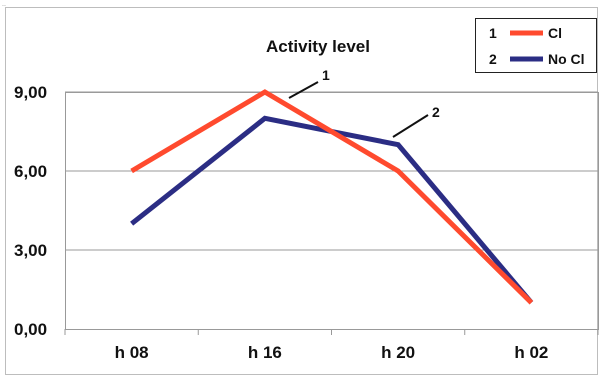  Describe the element at coordinates (410, 126) in the screenshot. I see `annotation-2-leader` at that location.